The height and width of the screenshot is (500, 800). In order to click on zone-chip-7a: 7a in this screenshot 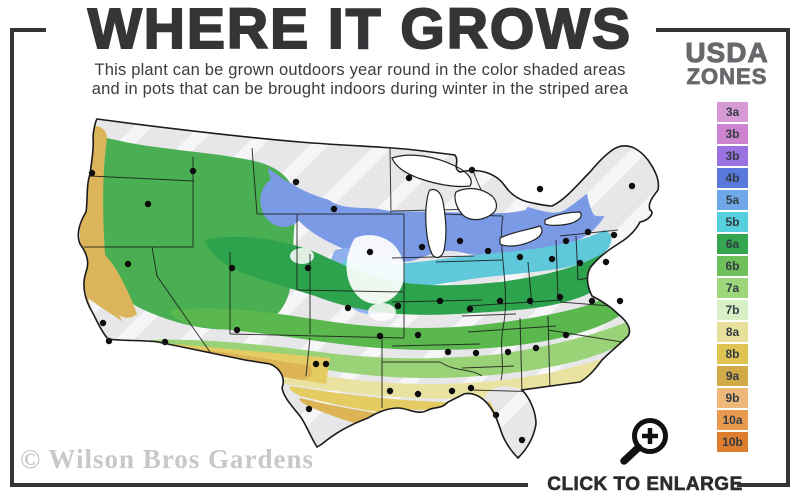, I will do `click(732, 288)`.